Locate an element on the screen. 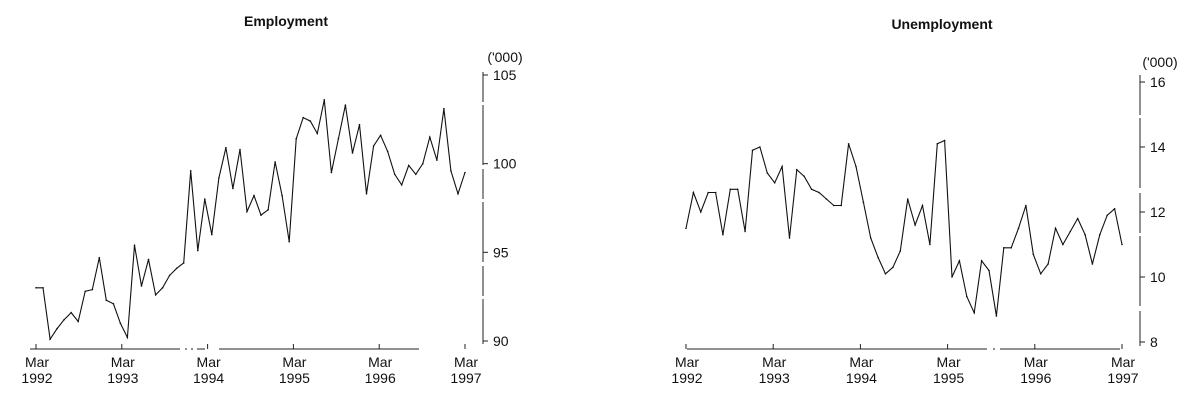  employment-x-tick-label: Mar 1994 is located at coordinates (208, 370).